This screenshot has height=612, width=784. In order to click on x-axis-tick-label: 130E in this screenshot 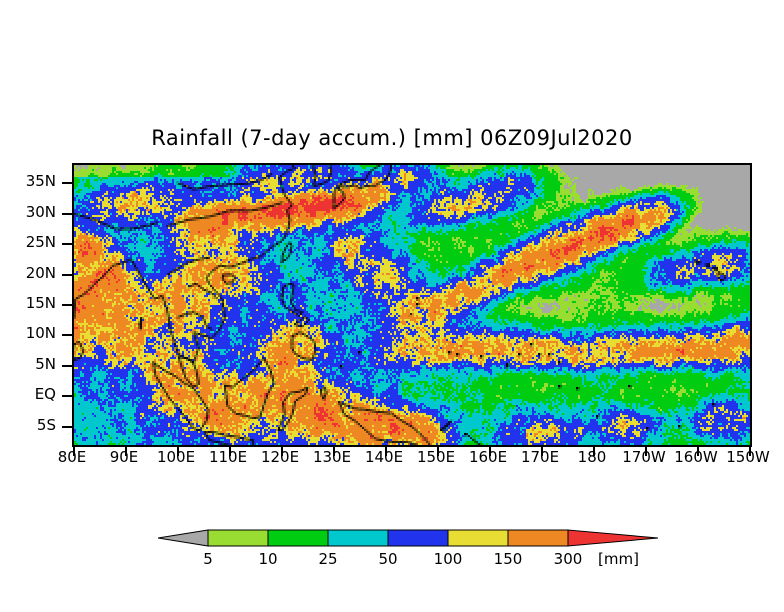, I will do `click(332, 457)`.